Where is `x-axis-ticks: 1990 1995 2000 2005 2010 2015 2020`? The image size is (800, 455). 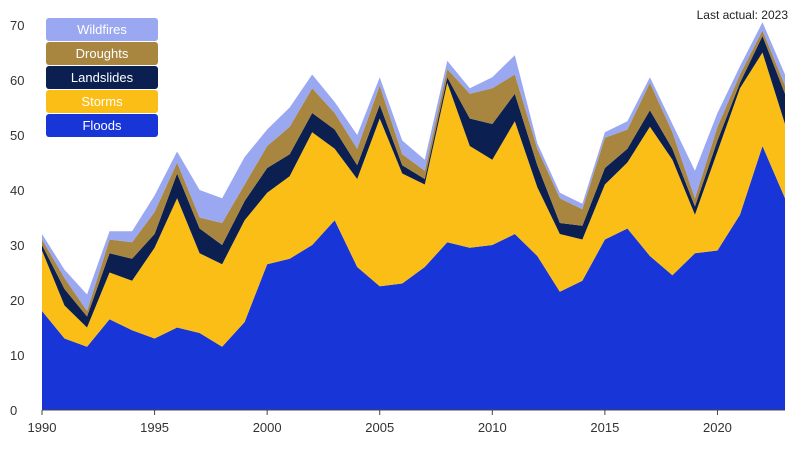
x-axis-ticks: 1990 1995 2000 2005 2010 2015 2020 is located at coordinates (380, 422).